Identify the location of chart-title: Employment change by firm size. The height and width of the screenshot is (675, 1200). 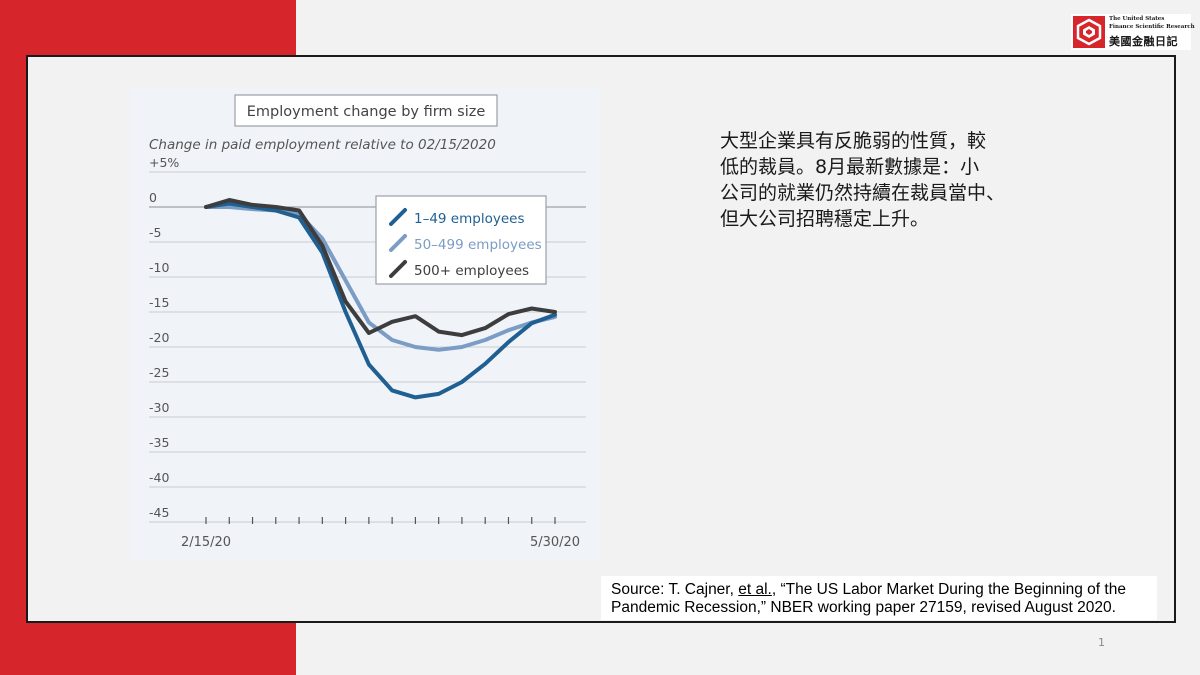
(366, 112).